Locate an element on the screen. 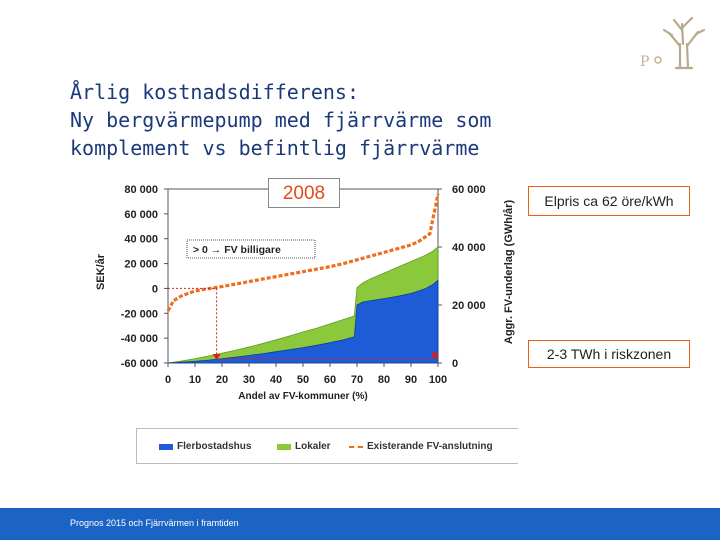 The width and height of the screenshot is (720, 540). legend-swatch-existerande is located at coordinates (356, 447).